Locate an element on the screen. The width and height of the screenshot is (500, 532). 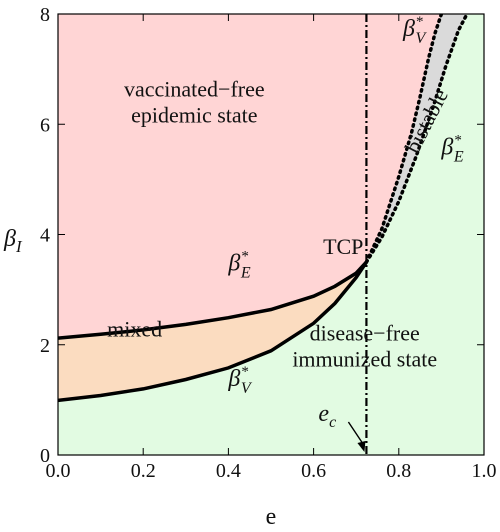
ec-label: ec is located at coordinates (327, 416).